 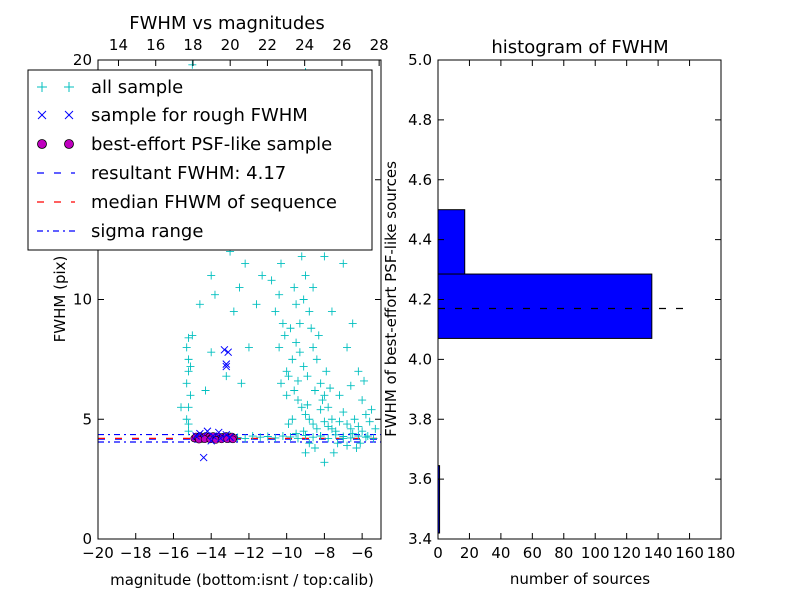 I want to click on left-x-axis-label: magnitude (bottom:isnt / top:calib), so click(x=242, y=580).